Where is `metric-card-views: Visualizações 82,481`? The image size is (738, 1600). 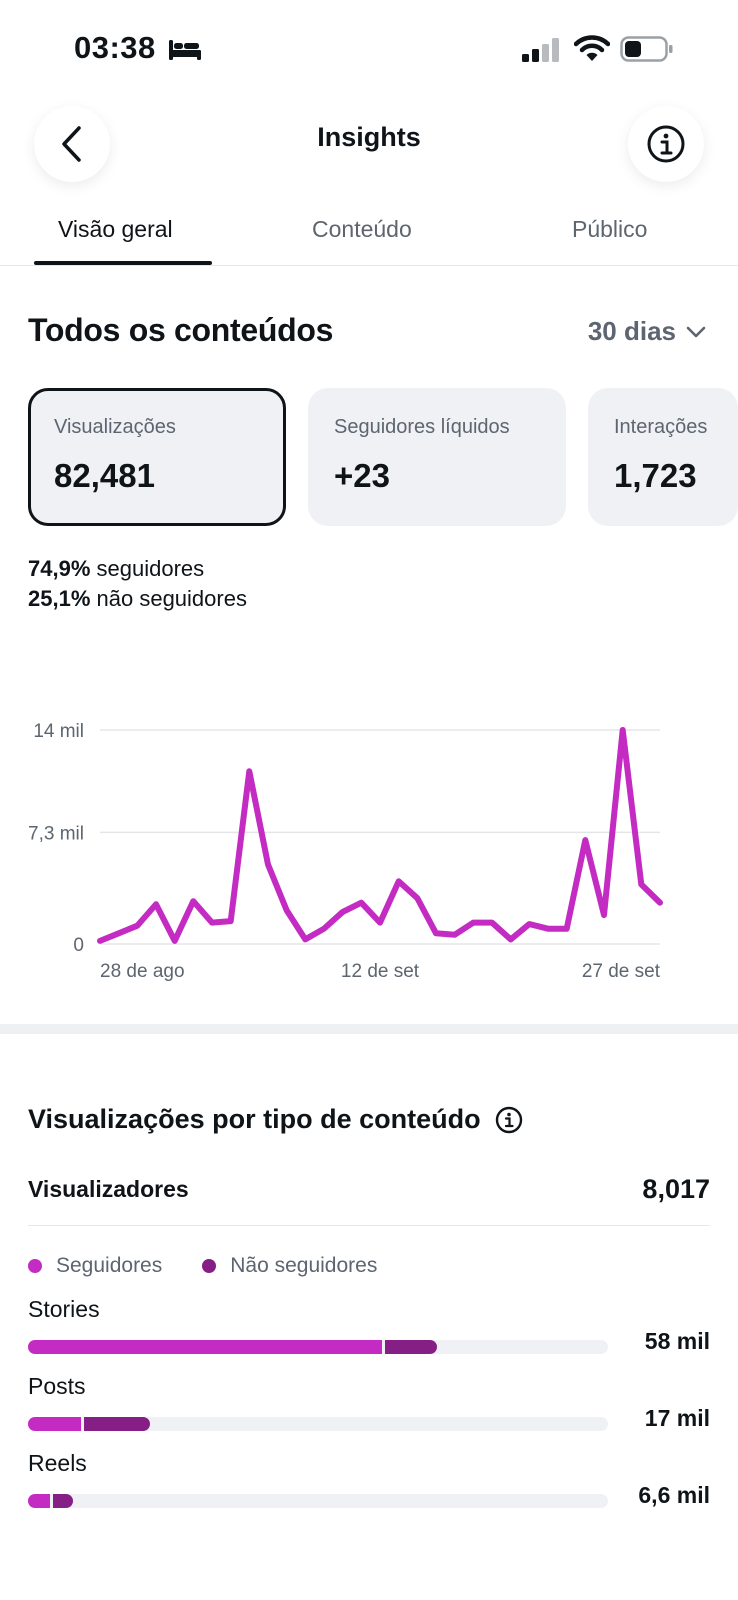 metric-card-views: Visualizações 82,481 is located at coordinates (157, 457).